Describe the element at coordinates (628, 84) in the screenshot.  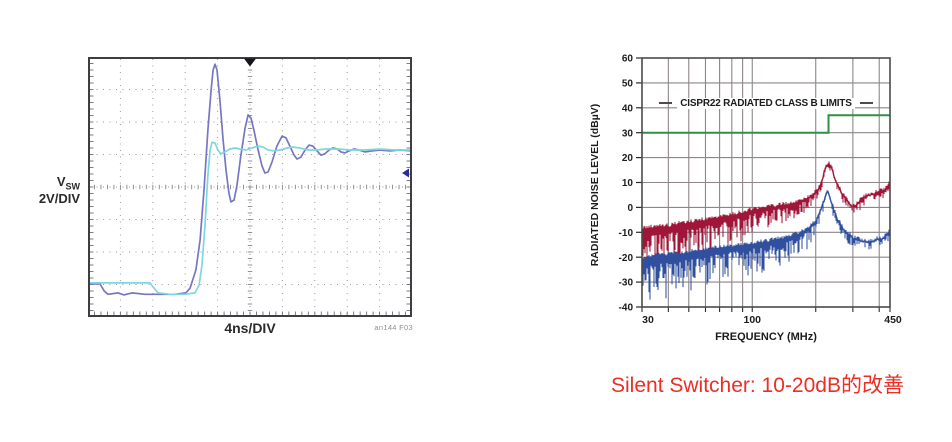
I see `y-tick-label: 50` at that location.